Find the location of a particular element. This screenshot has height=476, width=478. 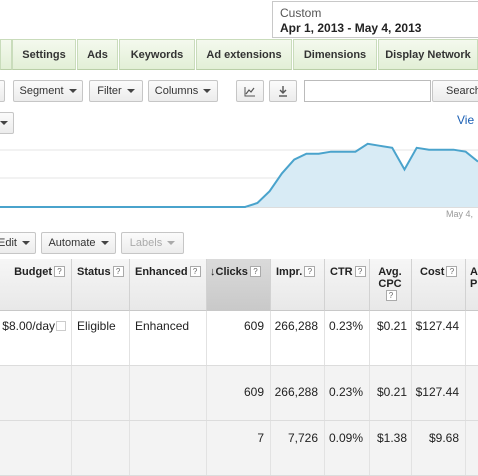

column-header-label: Budget is located at coordinates (33, 272).